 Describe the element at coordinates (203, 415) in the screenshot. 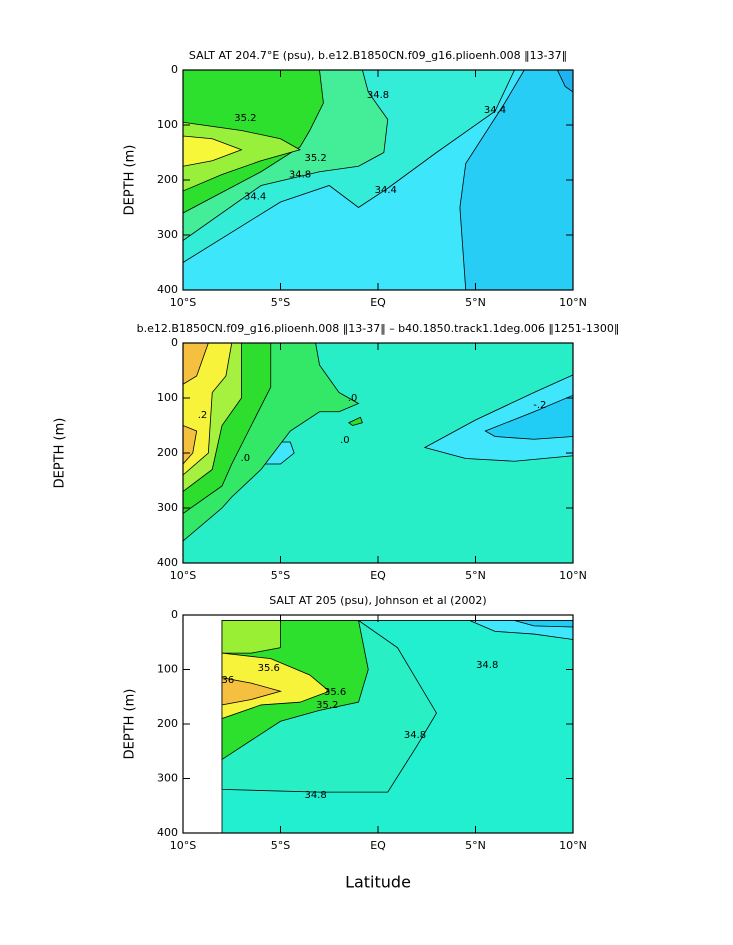

I see `contour-label: .2` at that location.